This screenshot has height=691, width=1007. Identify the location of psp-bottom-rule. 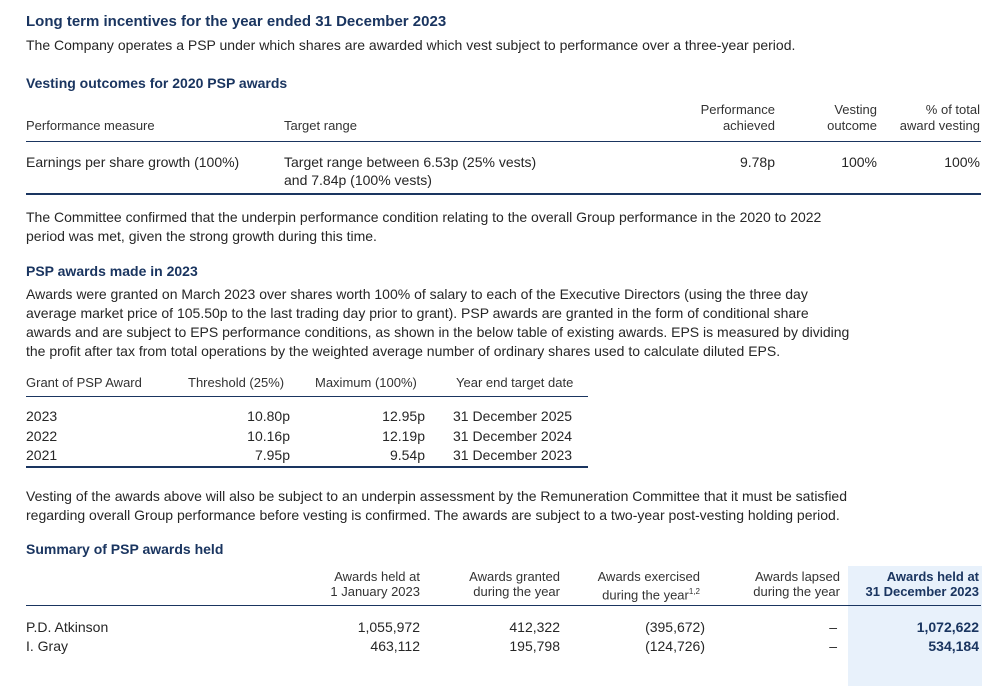
(307, 467).